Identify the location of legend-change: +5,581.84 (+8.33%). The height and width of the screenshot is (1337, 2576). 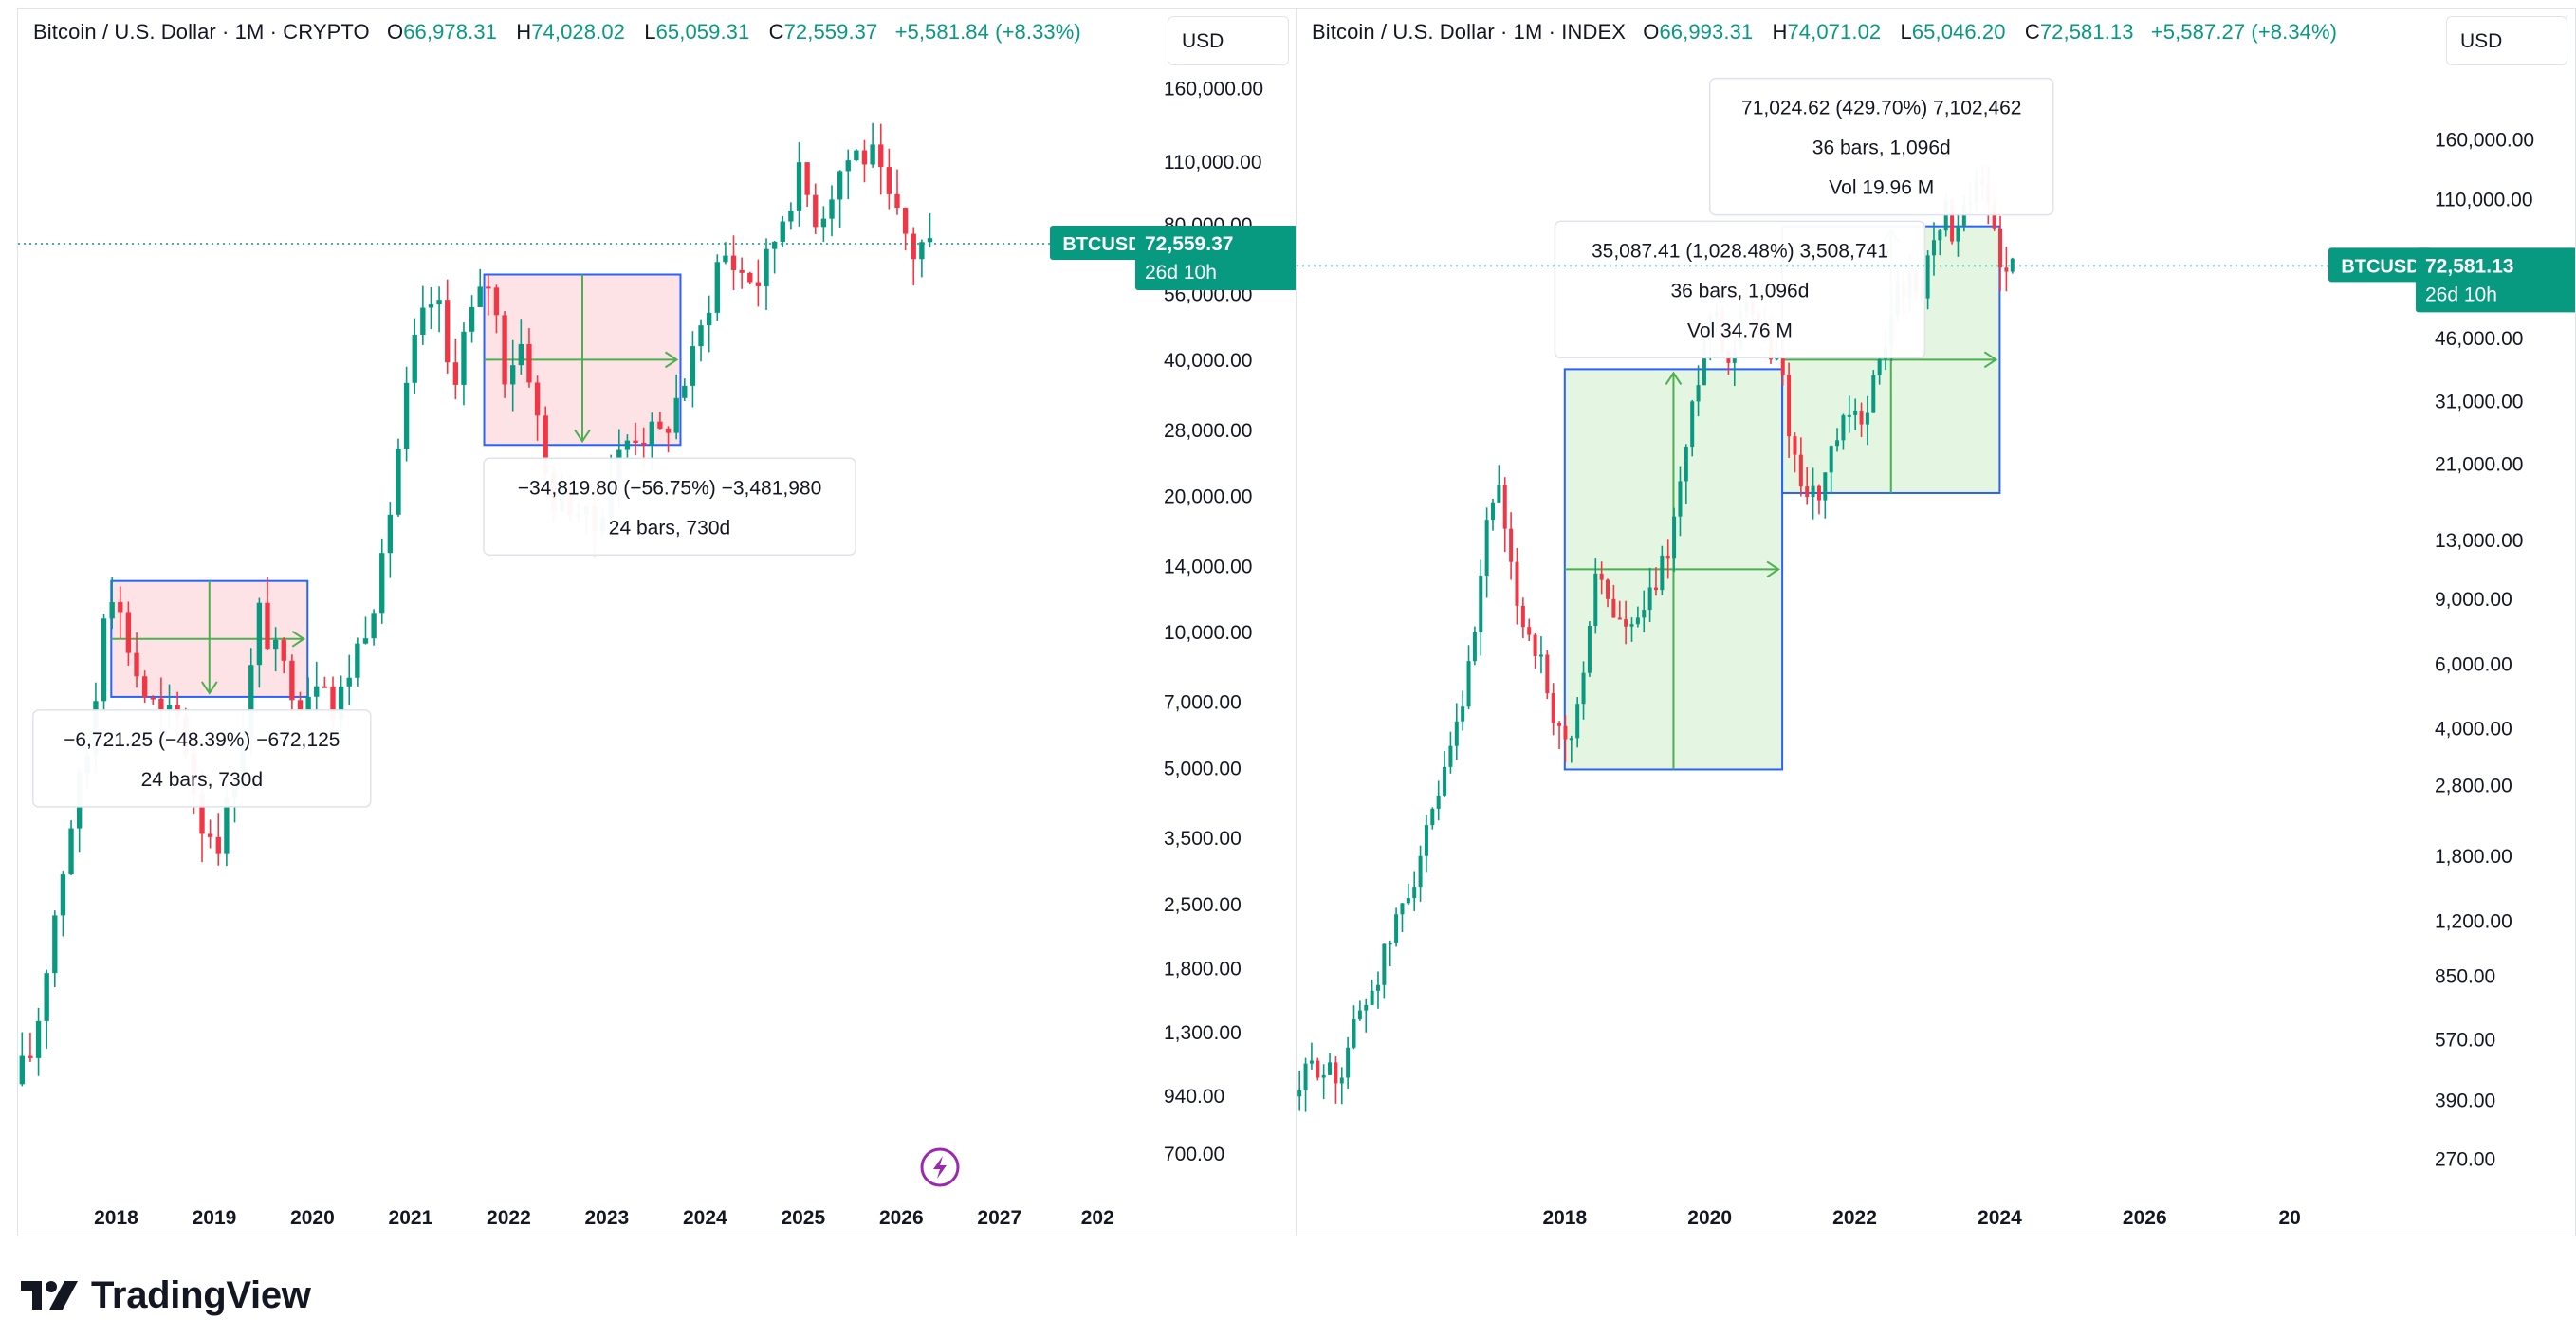
(987, 32).